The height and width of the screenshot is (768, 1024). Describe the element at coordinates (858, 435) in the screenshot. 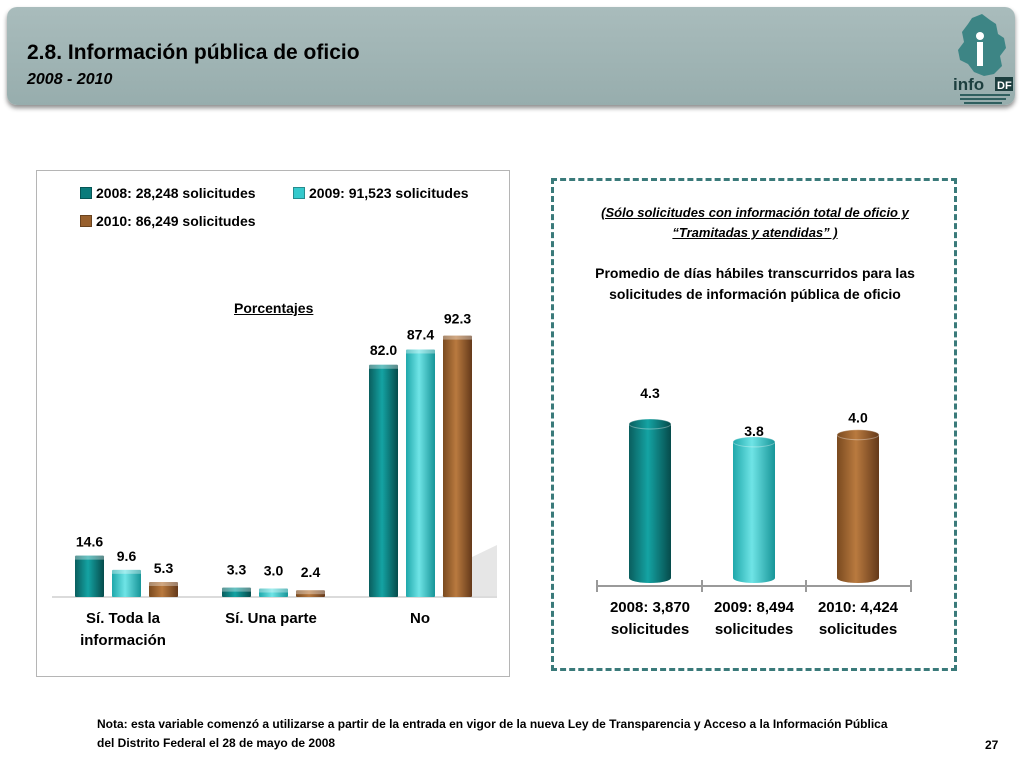

I see `cylinder-top-2010` at that location.